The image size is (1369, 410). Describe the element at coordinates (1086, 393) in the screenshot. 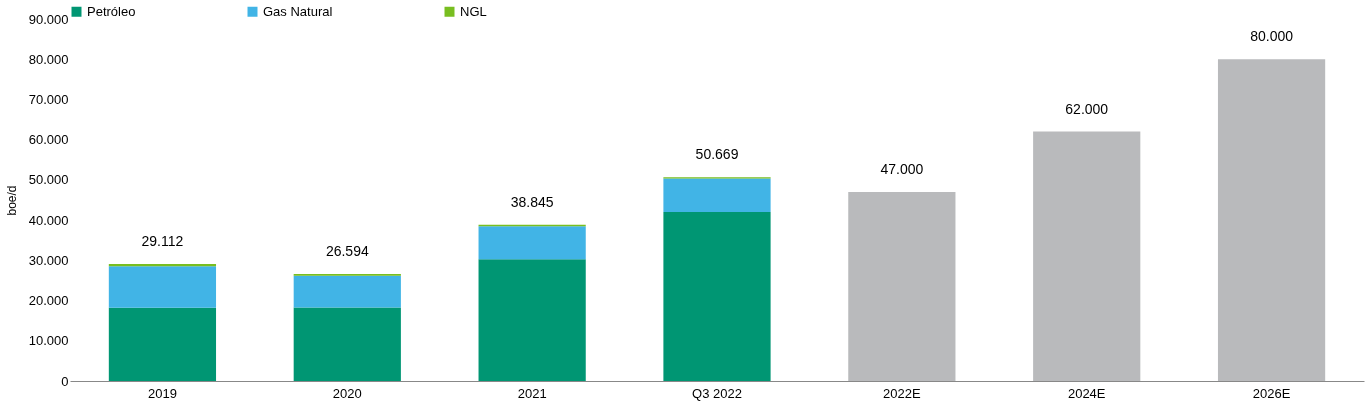

I see `x-tick-label: 2024E` at that location.